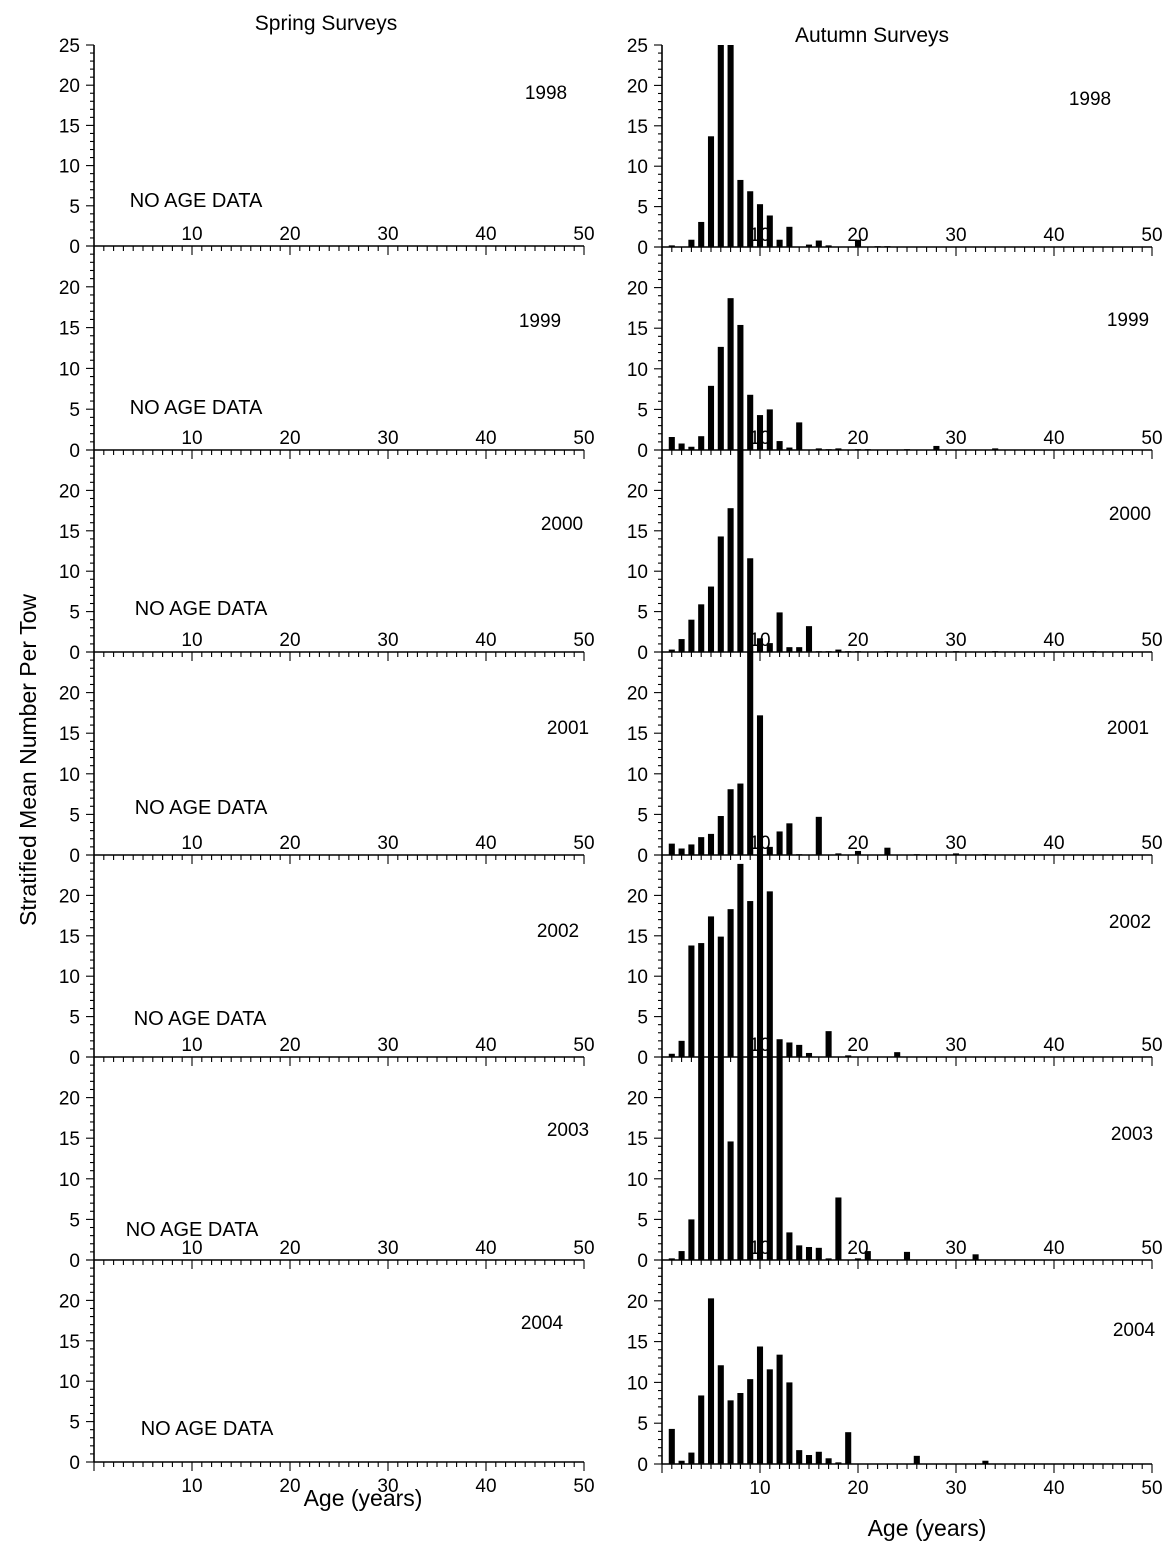  What do you see at coordinates (327, 1153) in the screenshot?
I see `panel-spring-2003: 0 5 10 15 20 10 20 30 40 50 2003 NO AGE DATA` at bounding box center [327, 1153].